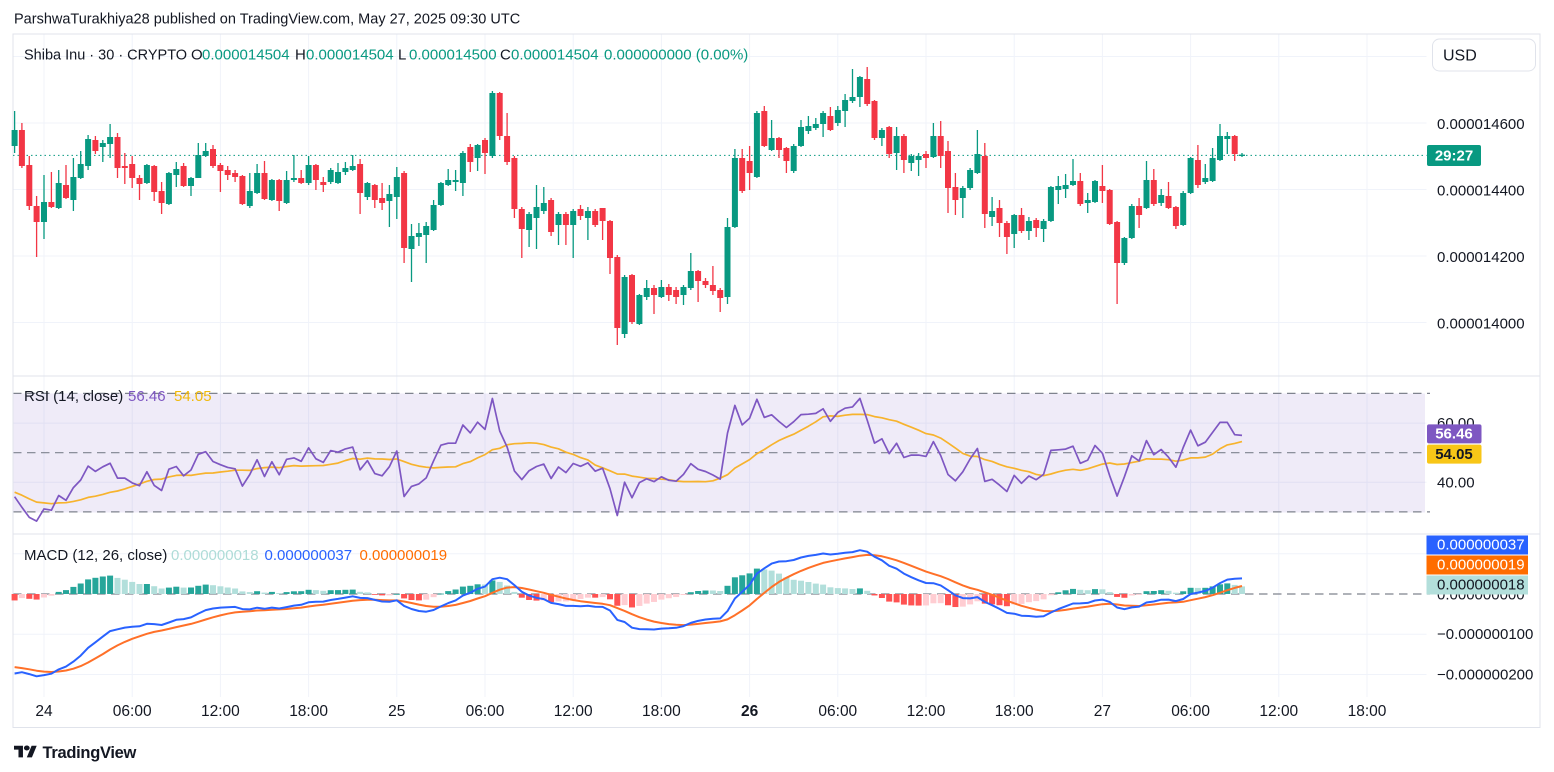 The height and width of the screenshot is (772, 1554). Describe the element at coordinates (1485, 675) in the screenshot. I see `svg-text: −0.000000200` at that location.